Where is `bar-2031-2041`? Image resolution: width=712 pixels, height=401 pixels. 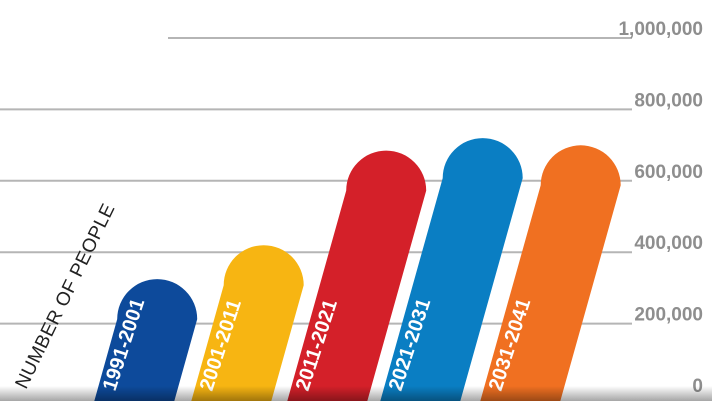
bar-2031-2041 is located at coordinates (550, 273).